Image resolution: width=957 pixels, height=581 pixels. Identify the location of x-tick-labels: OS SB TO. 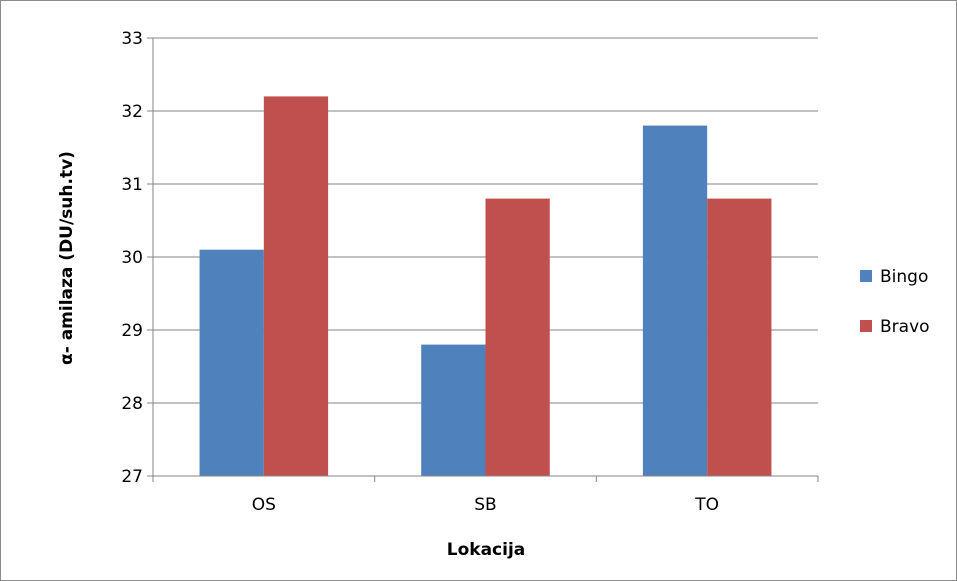
(485, 505).